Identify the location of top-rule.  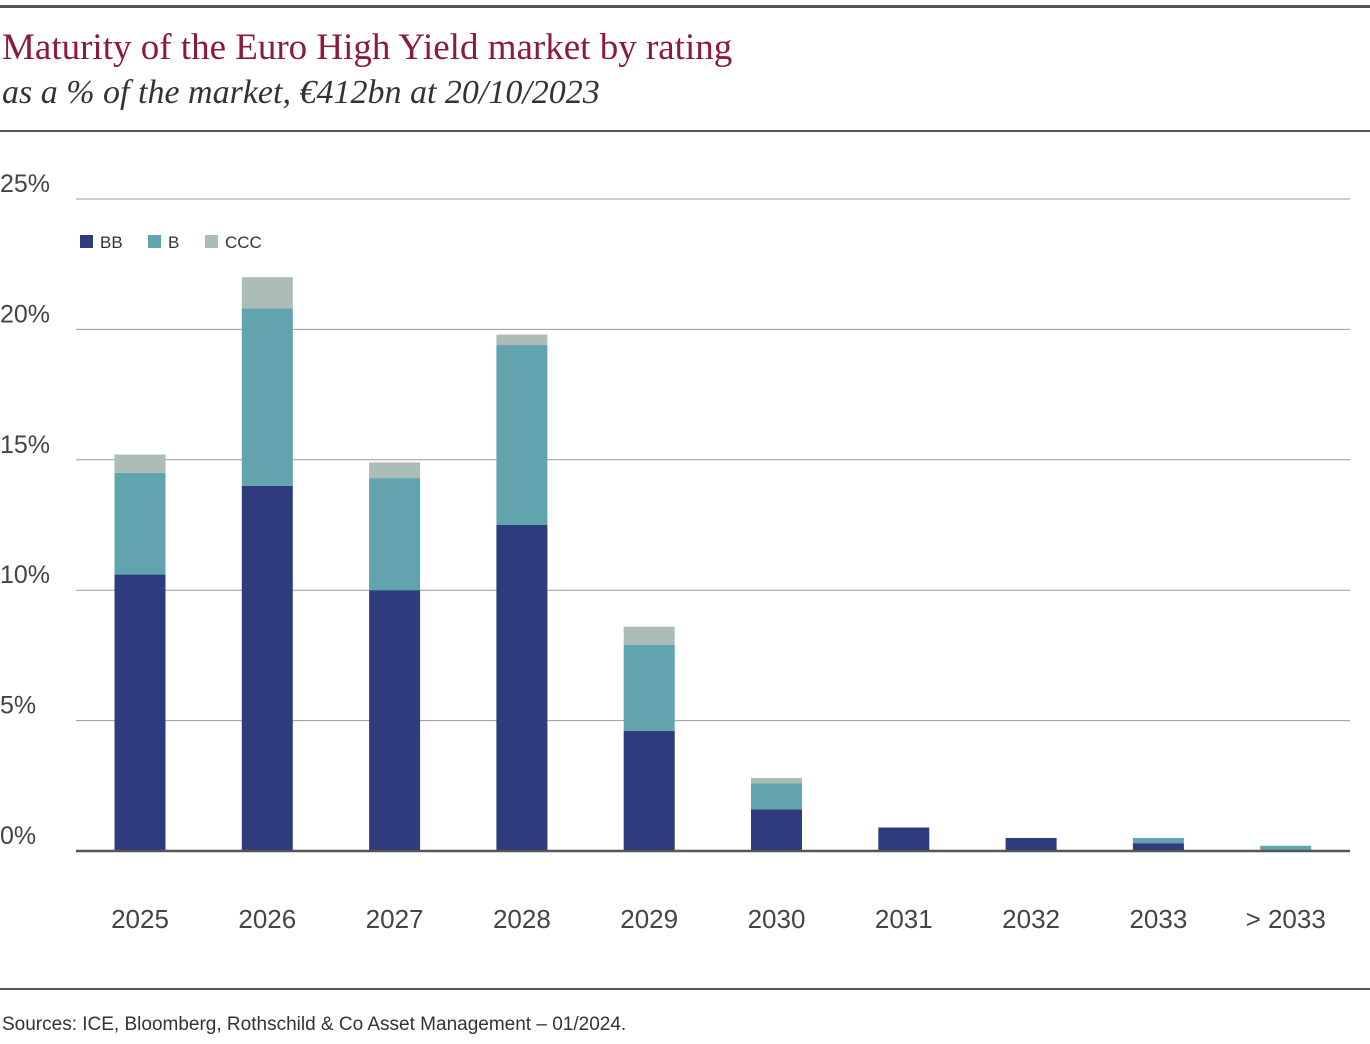
(685, 6).